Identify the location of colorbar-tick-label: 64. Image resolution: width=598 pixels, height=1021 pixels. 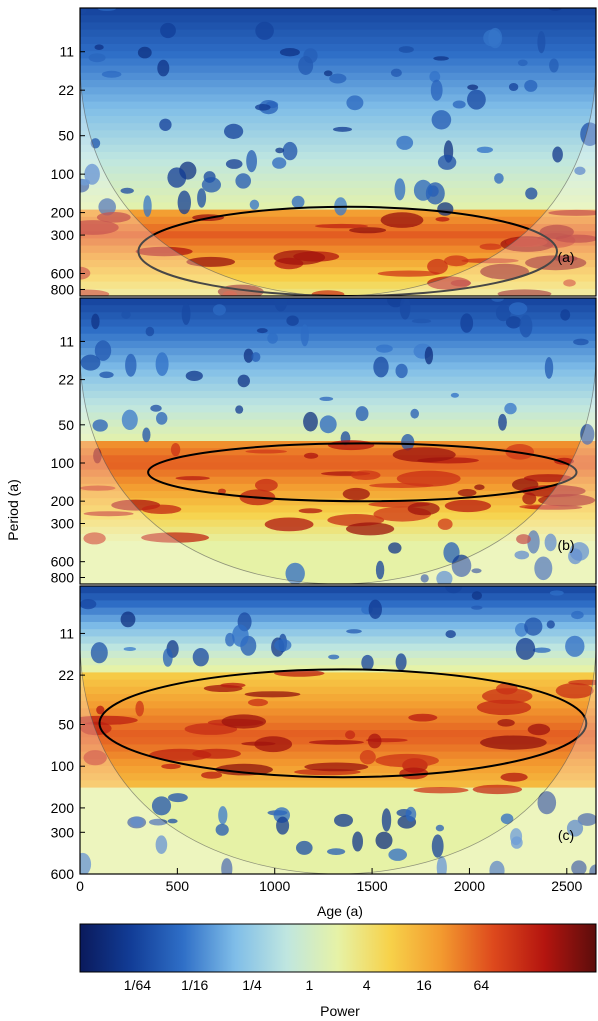
(482, 985).